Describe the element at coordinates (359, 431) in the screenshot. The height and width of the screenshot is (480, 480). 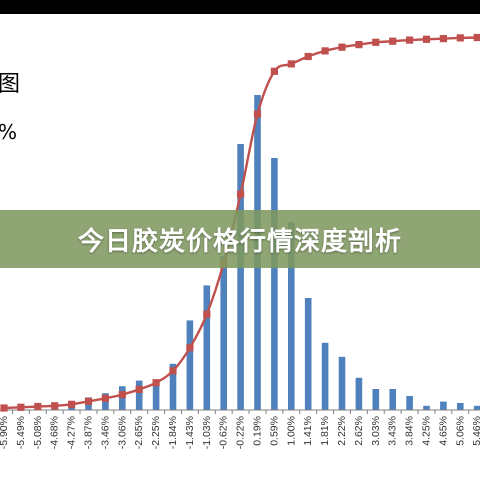
I see `x-tick-label: 2.62%` at that location.